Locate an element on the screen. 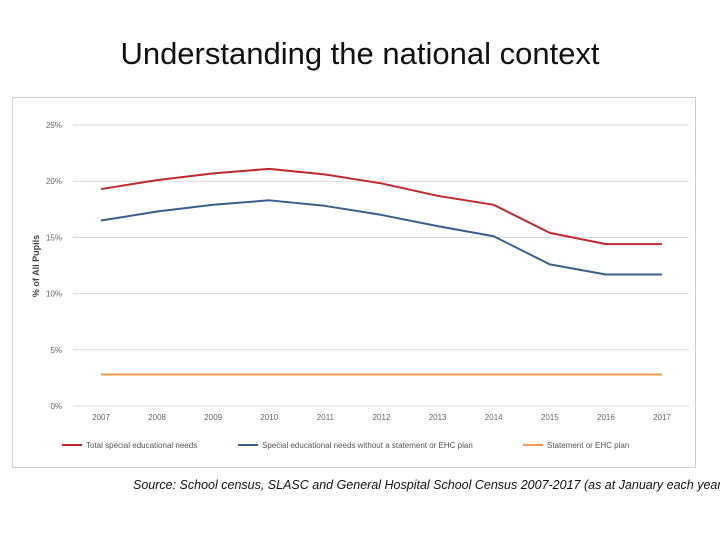  x-tick-label: 2009 is located at coordinates (213, 417).